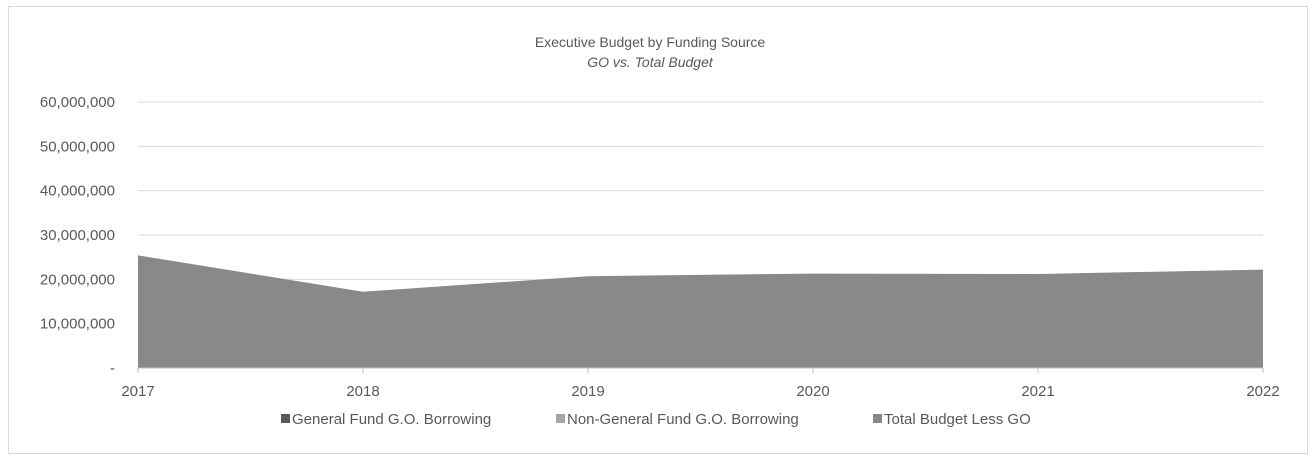 This screenshot has width=1312, height=457. I want to click on y-tick-label: 20,000,000, so click(77, 279).